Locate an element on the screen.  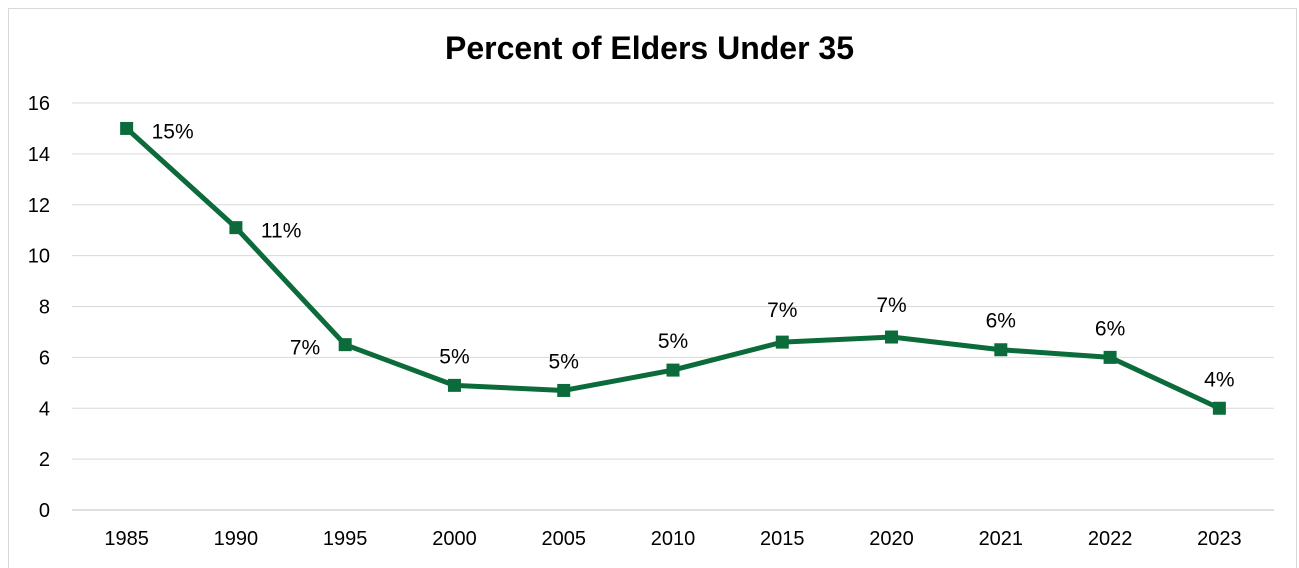
x-tick-label: 2005 is located at coordinates (563, 539).